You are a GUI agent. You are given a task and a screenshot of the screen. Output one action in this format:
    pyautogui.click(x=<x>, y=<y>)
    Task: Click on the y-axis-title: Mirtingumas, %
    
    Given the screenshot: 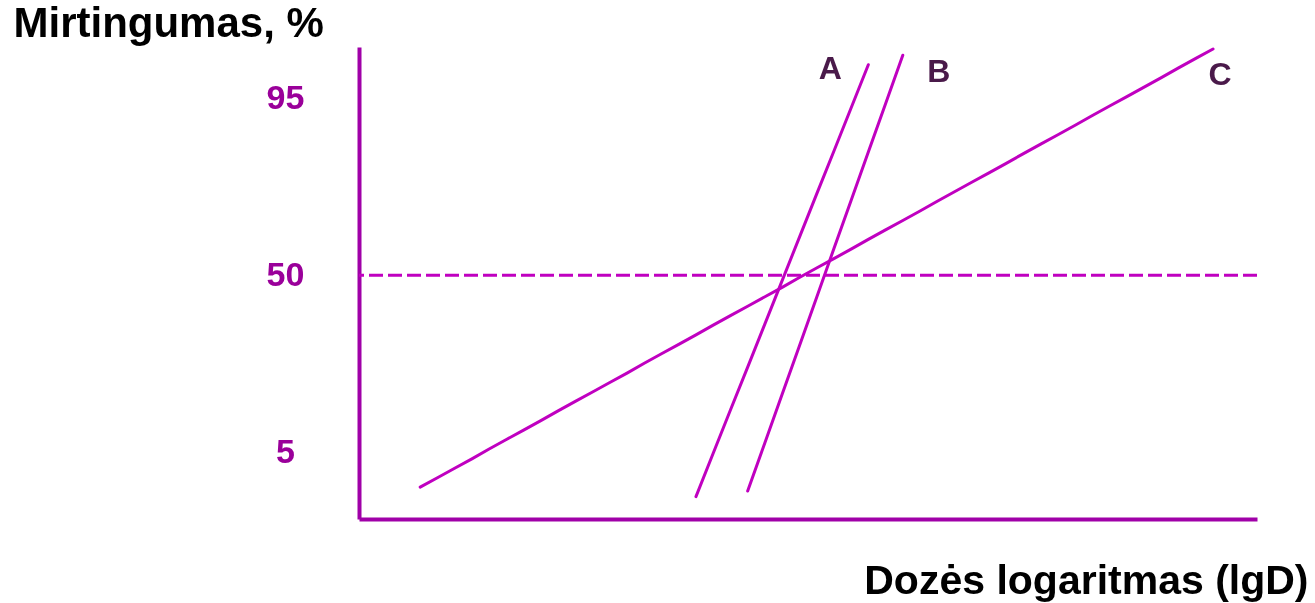 What is the action you would take?
    pyautogui.click(x=168, y=23)
    